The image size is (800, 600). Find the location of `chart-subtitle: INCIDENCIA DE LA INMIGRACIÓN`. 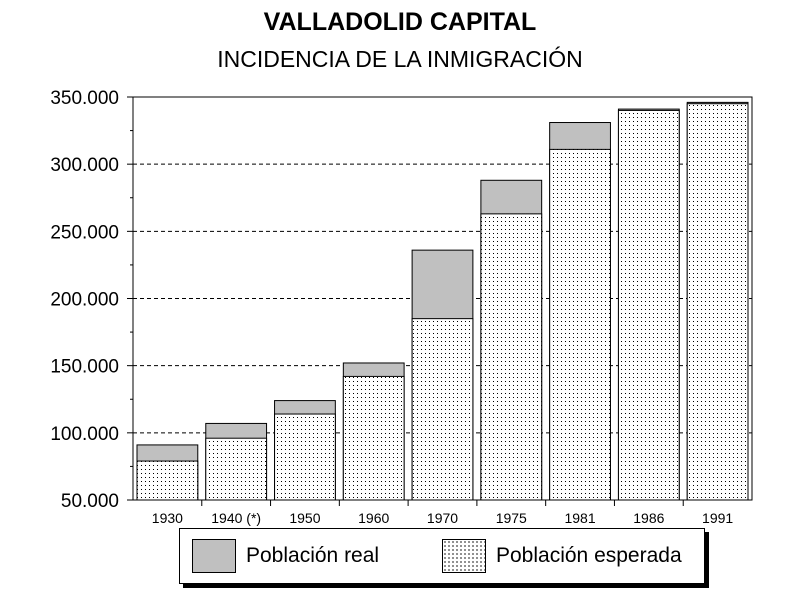

chart-subtitle: INCIDENCIA DE LA INMIGRACIÓN is located at coordinates (400, 59).